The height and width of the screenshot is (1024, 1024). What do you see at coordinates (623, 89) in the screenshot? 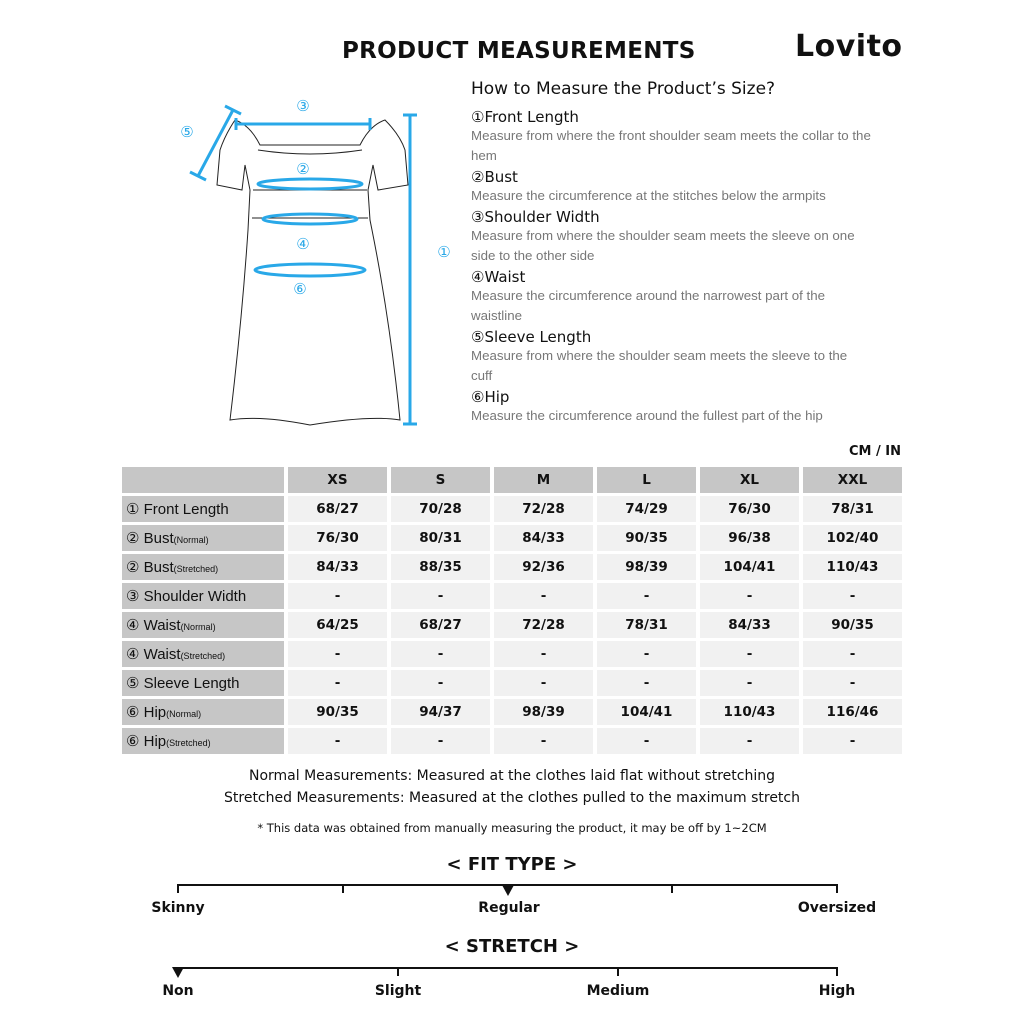
I see `how-to-measure-heading: How to Measure the Product’s Size?` at bounding box center [623, 89].